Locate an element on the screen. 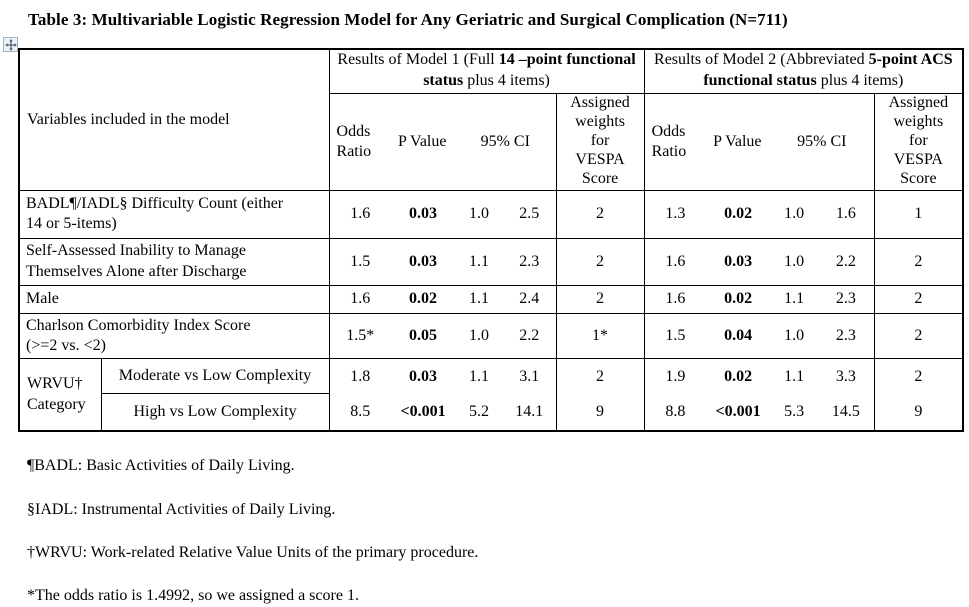  variables-header-cell: Variables included in the model is located at coordinates (174, 120).